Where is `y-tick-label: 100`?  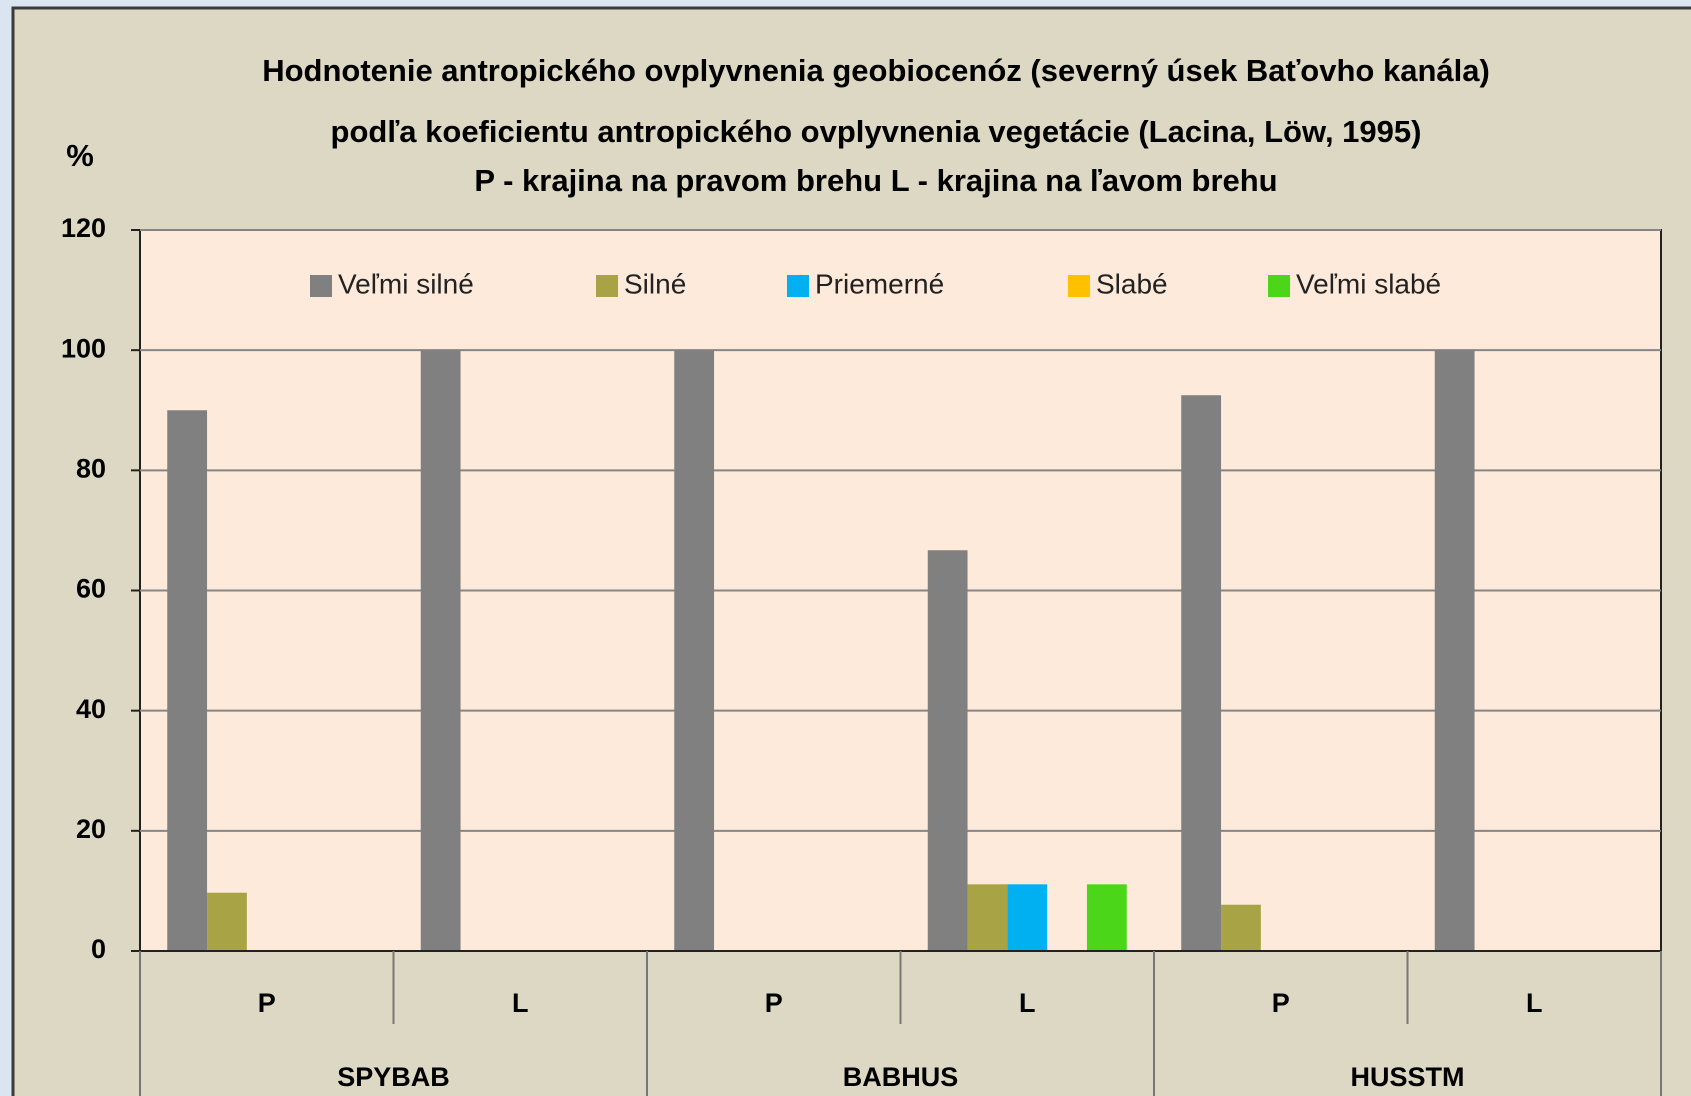
y-tick-label: 100 is located at coordinates (83, 348).